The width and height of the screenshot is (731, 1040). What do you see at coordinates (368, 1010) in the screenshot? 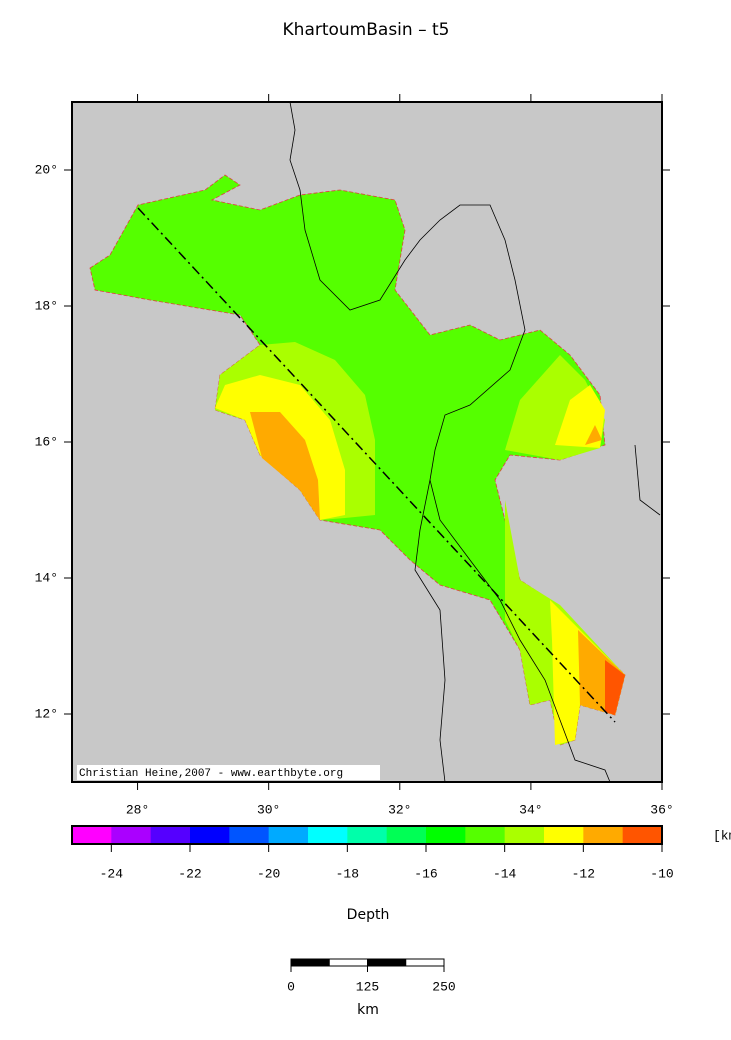
I see `scale-unit: km` at bounding box center [368, 1010].